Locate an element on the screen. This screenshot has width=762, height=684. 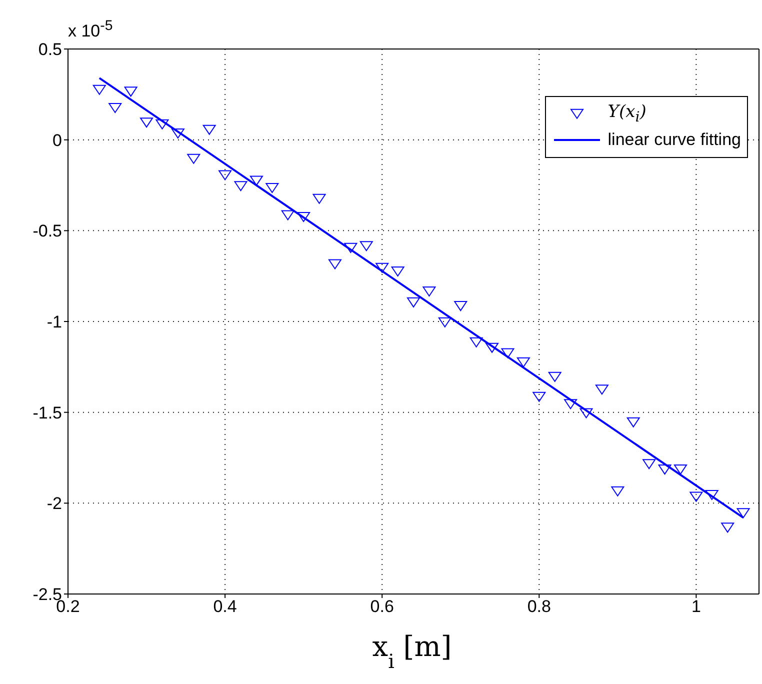
y-tick-label: 0.5 is located at coordinates (50, 50).